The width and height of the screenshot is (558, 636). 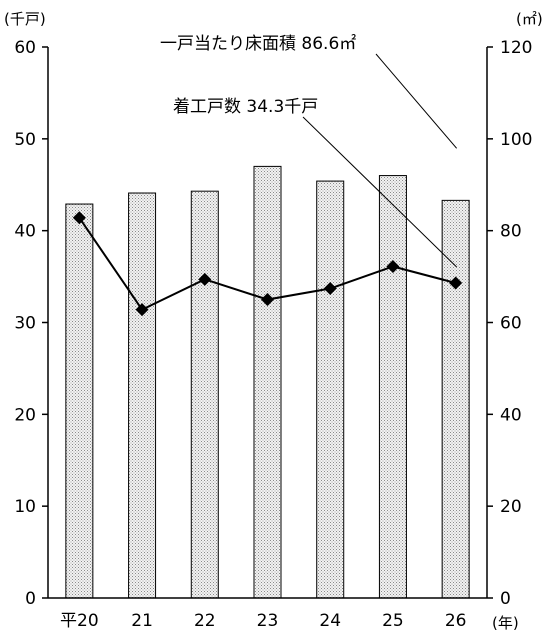 What do you see at coordinates (25, 507) in the screenshot?
I see `left-tick-label-10: 10` at bounding box center [25, 507].